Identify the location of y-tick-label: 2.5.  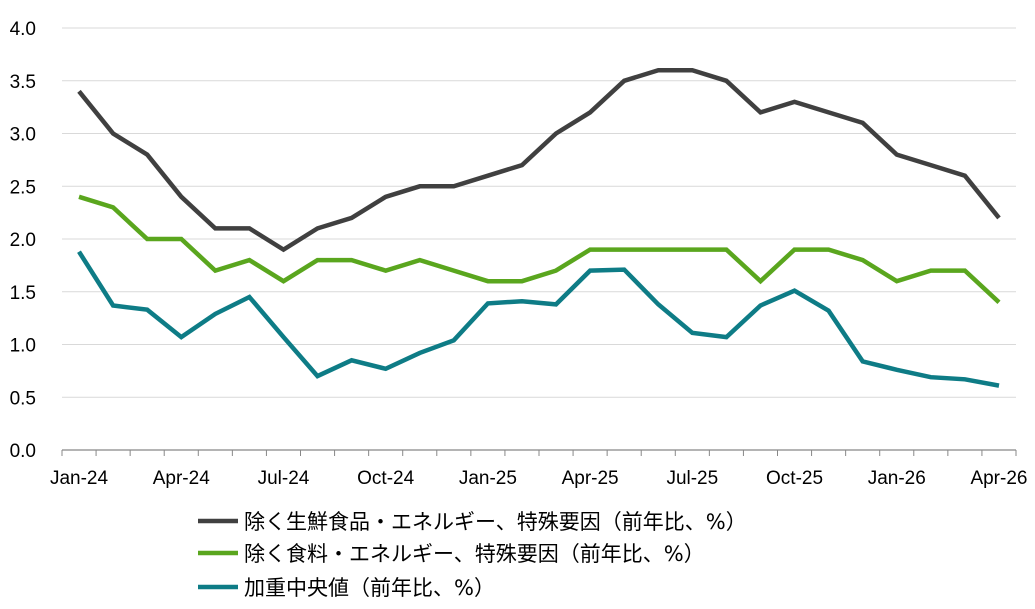
(23, 187).